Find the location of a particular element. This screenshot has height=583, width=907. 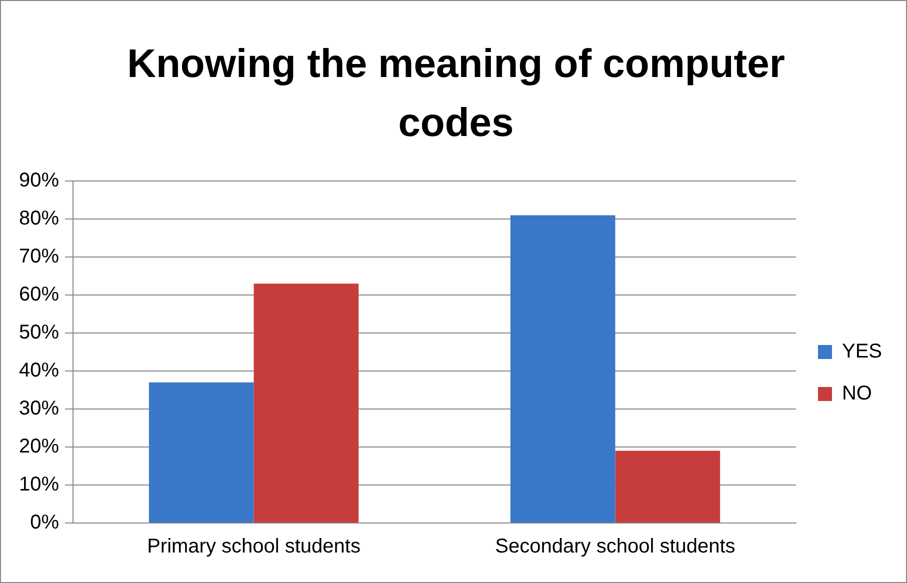

legend-label: YES is located at coordinates (862, 351).